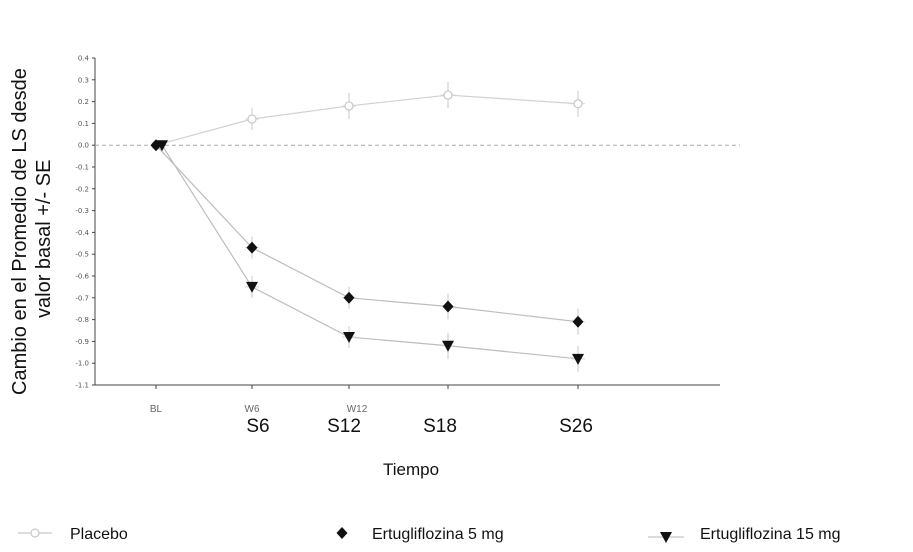 Image resolution: width=913 pixels, height=552 pixels. I want to click on y-tick-label: -1.0, so click(82, 364).